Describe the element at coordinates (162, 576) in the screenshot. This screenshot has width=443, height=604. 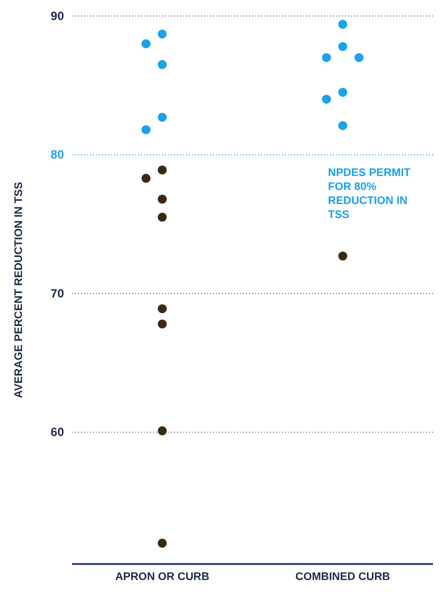
I see `x-tick-label: APRON OR CURB` at that location.